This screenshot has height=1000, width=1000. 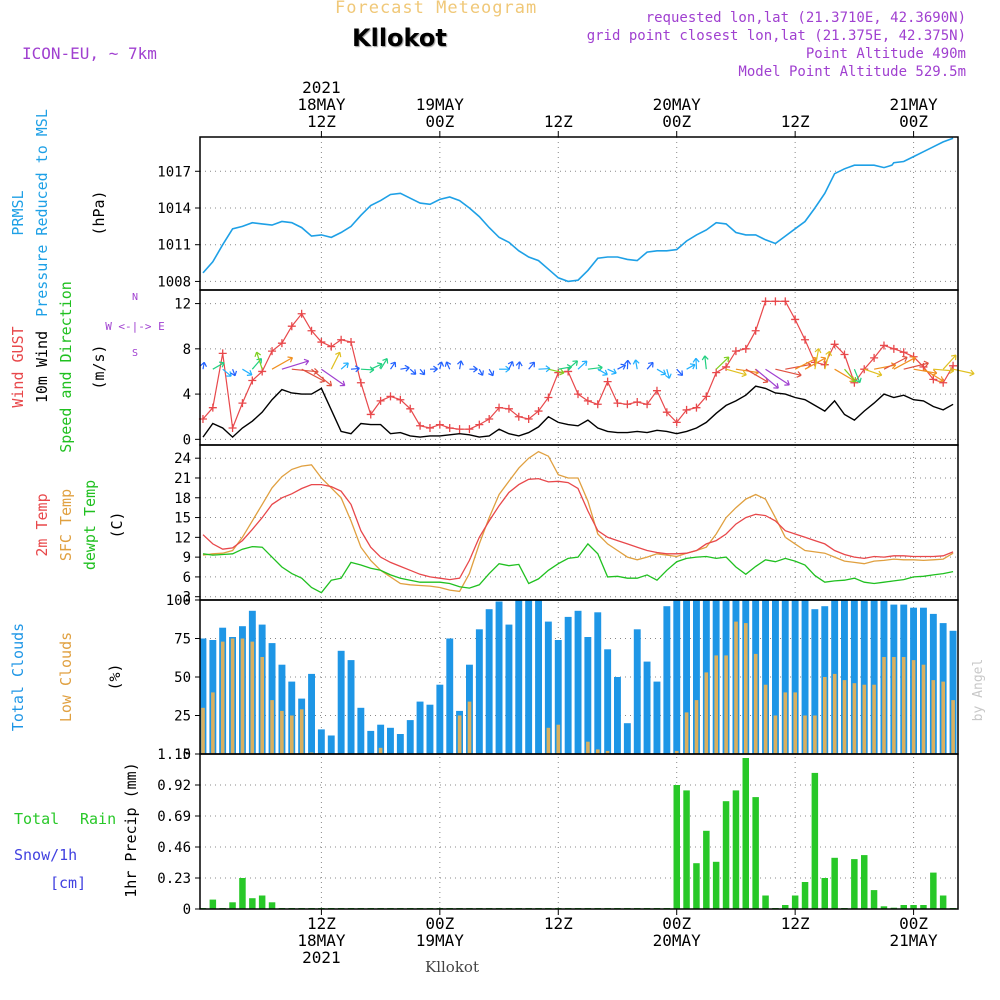 I want to click on ytick-label-temperature-4: 15, so click(x=182, y=519).